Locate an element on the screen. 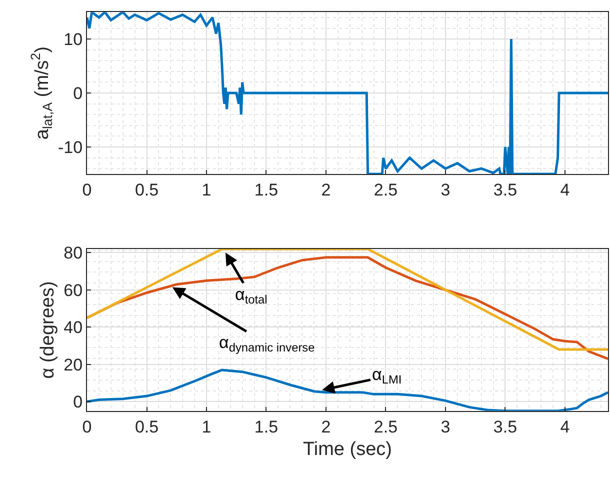 This screenshot has width=610, height=478. line-series is located at coordinates (347, 389).